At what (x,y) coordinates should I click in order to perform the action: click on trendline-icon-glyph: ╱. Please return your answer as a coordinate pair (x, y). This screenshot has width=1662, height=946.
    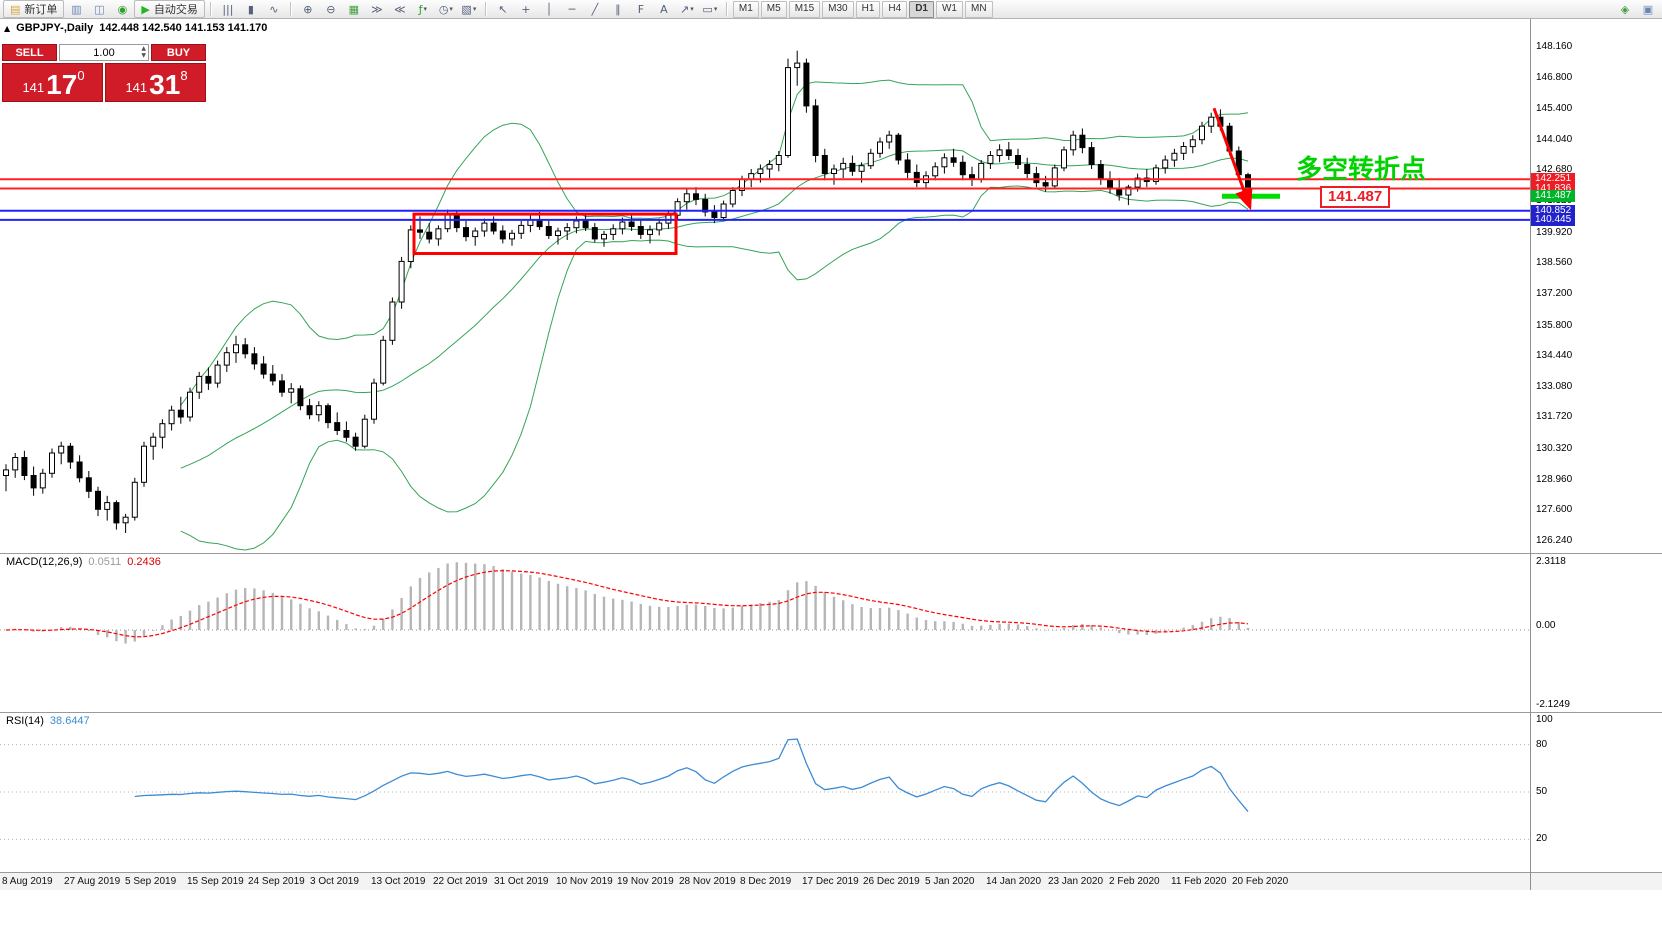
    Looking at the image, I should click on (595, 9).